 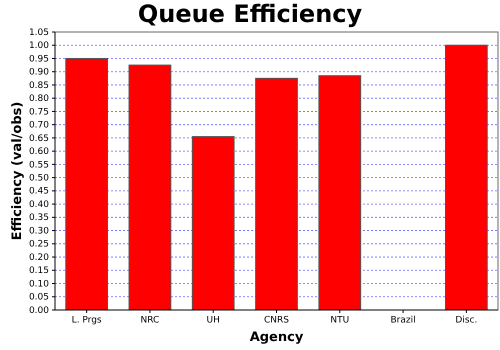 I want to click on y-tick-label: 0.30, so click(x=39, y=231).